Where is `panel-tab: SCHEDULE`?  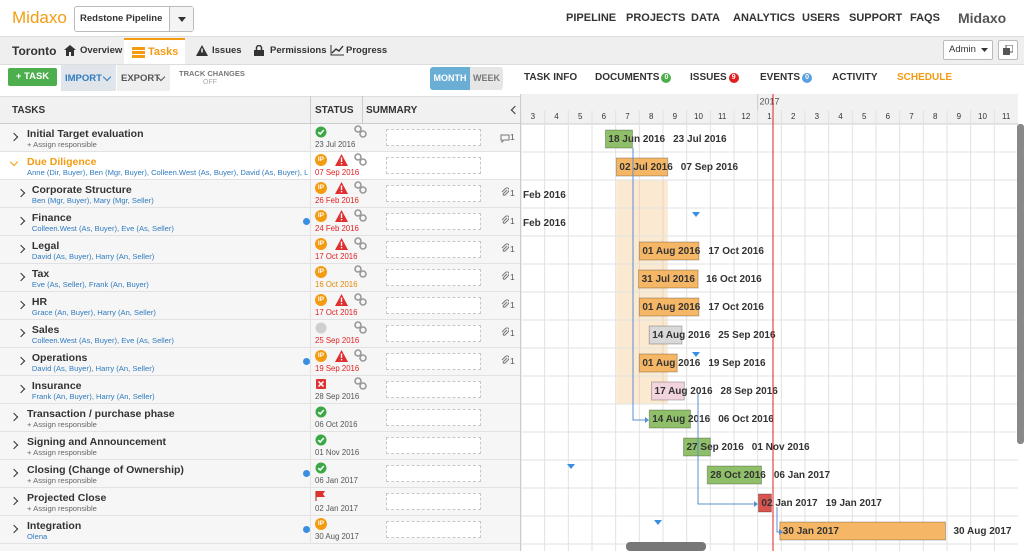 panel-tab: SCHEDULE is located at coordinates (924, 77).